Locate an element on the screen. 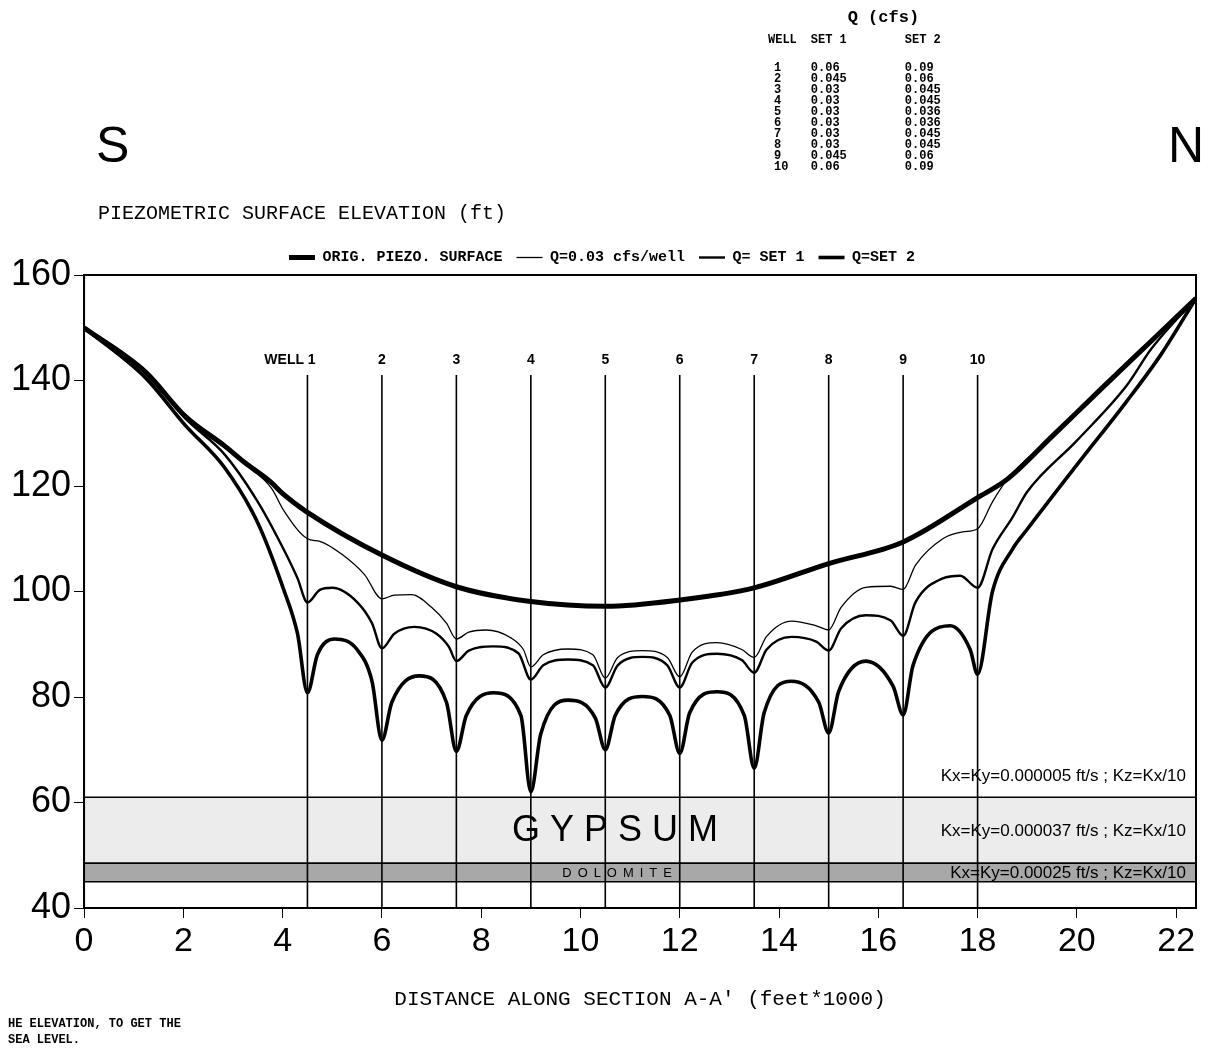  annotation: 5 is located at coordinates (605, 358).